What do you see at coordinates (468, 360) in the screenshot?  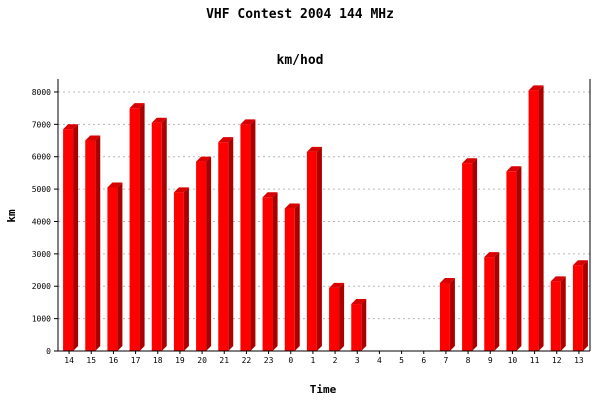 I see `x-tick-label: 8` at bounding box center [468, 360].